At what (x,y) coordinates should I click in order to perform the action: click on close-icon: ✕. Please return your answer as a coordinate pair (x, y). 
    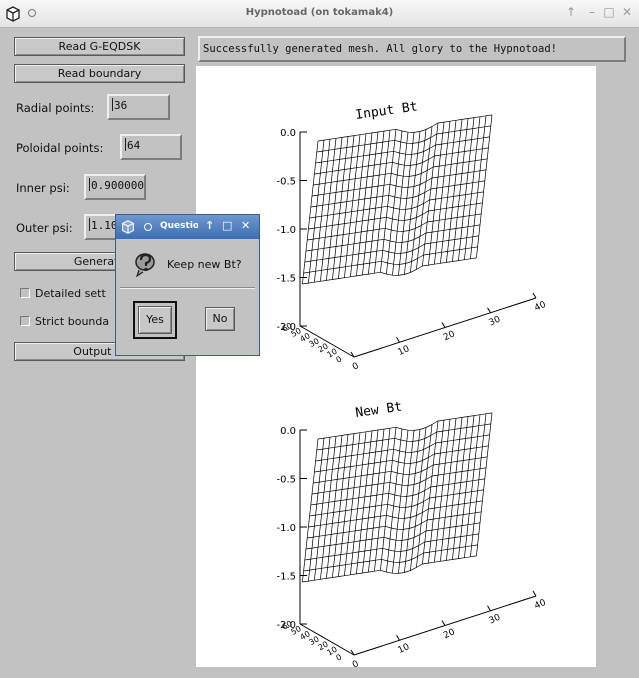
    Looking at the image, I should click on (627, 12).